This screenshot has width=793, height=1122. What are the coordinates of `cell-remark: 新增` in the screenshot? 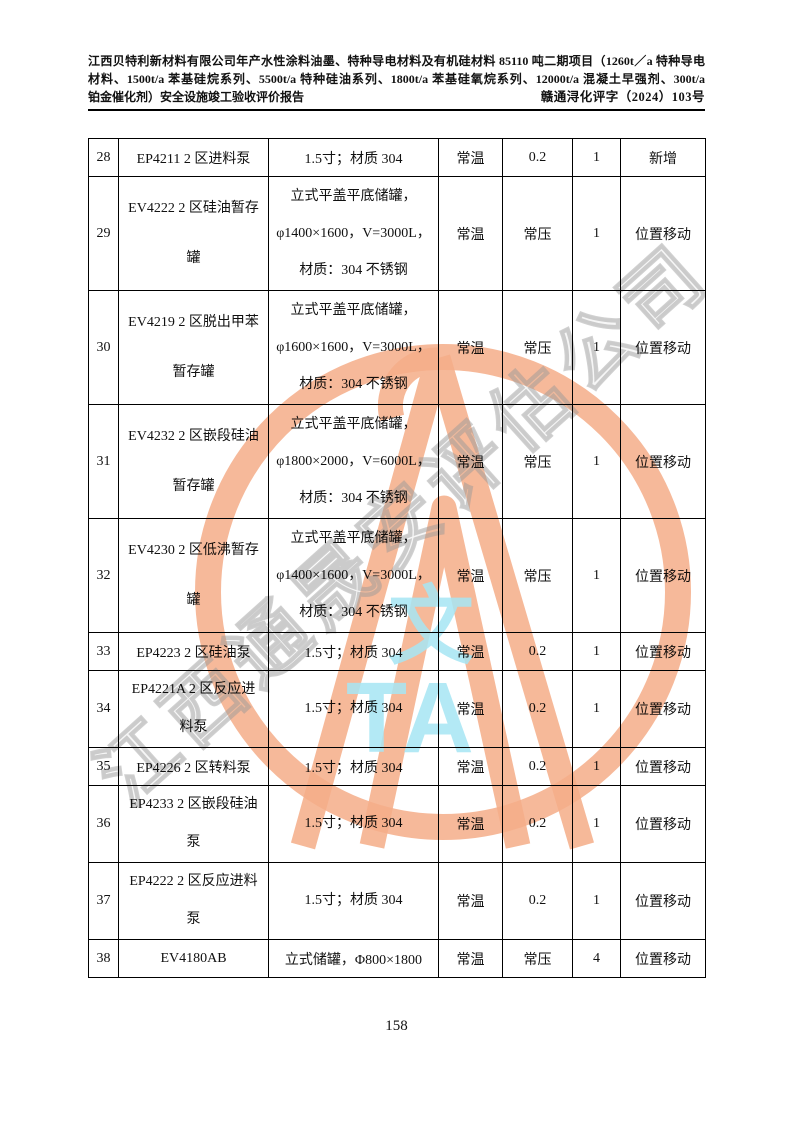 It's located at (663, 157).